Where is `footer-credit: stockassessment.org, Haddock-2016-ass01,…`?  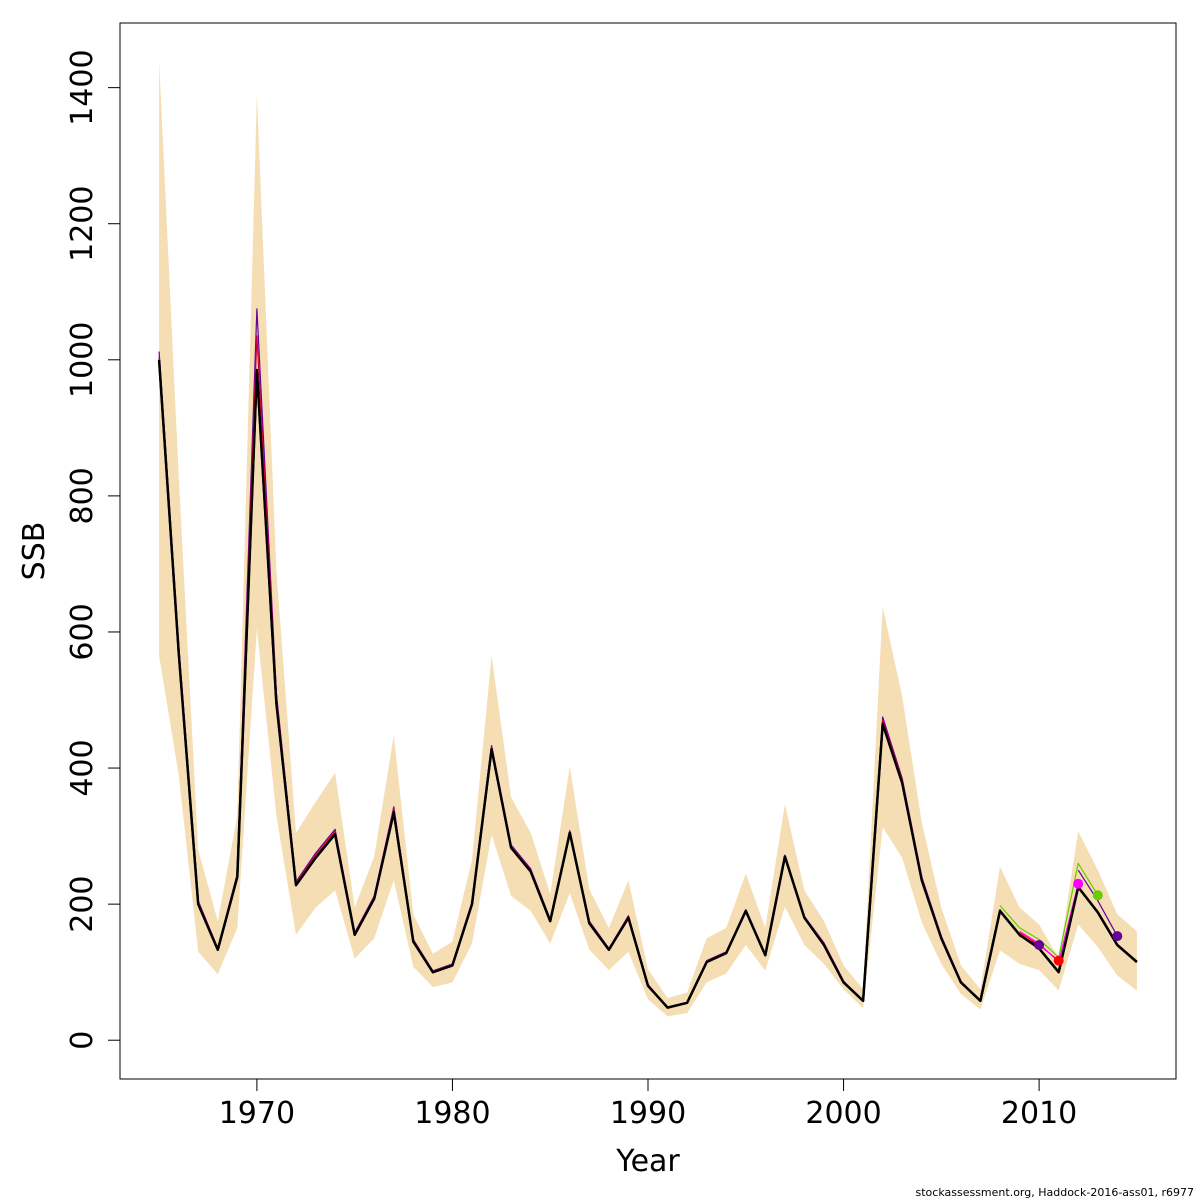
footer-credit: stockassessment.org, Haddock-2016-ass01,… is located at coordinates (1055, 1192).